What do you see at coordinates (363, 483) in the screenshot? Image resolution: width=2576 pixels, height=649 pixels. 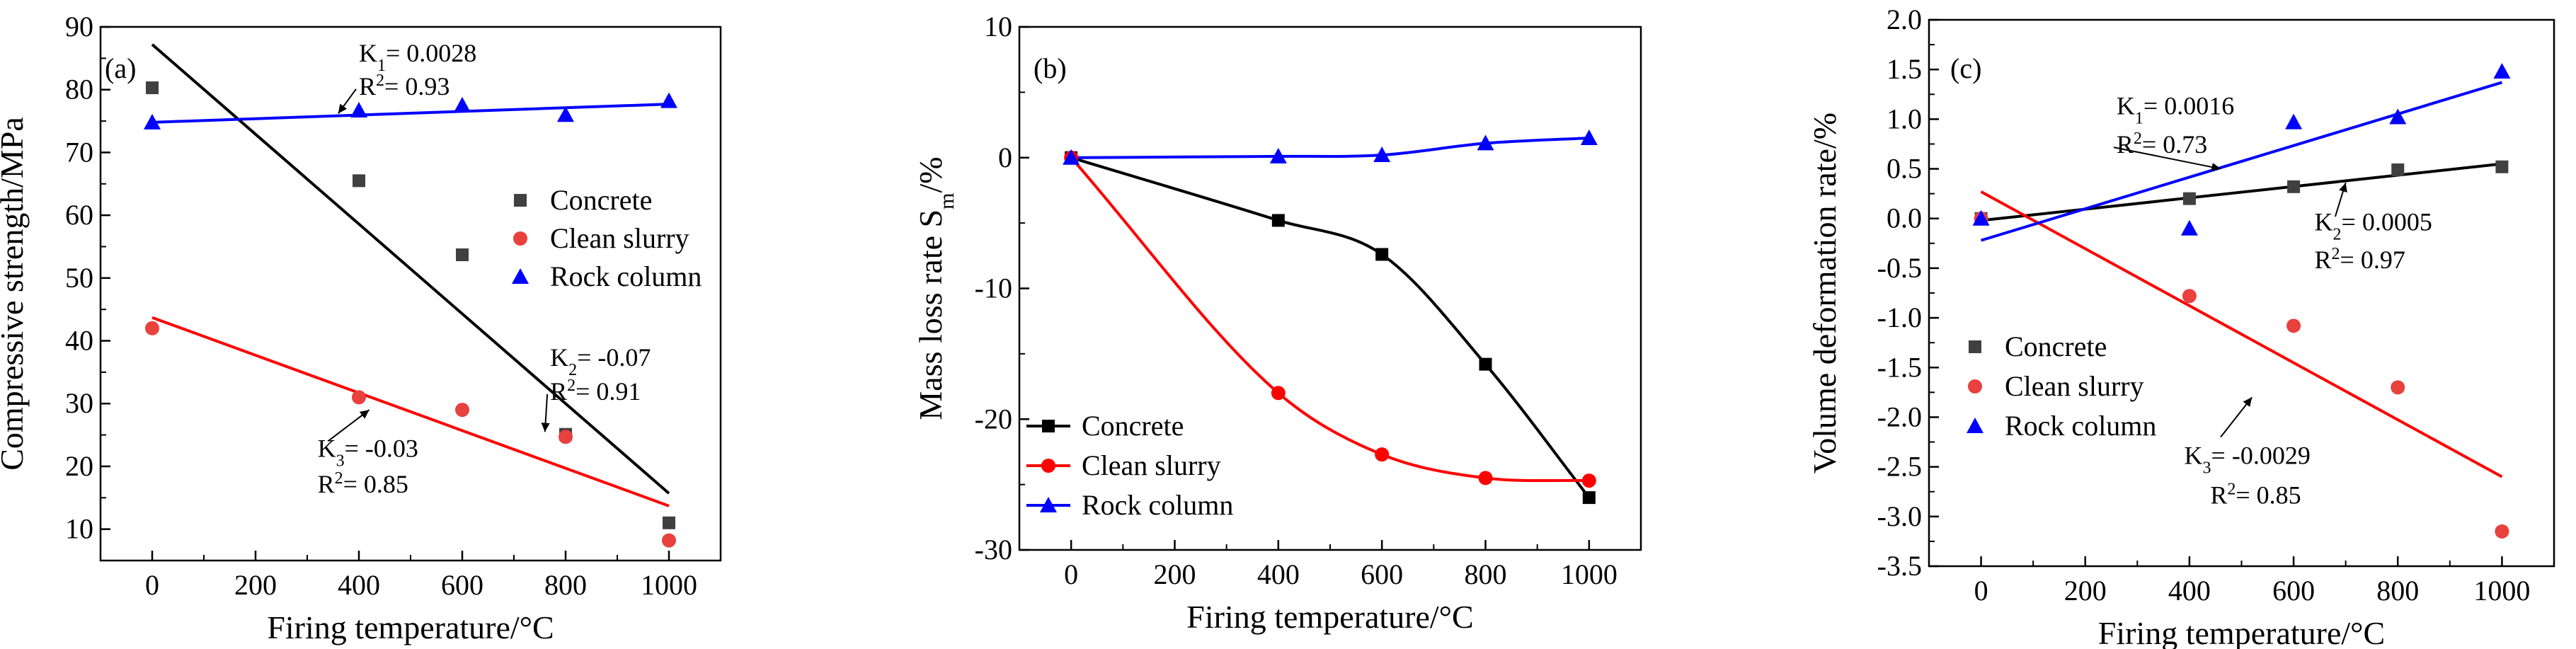 I see `annotation: R2= 0.85` at bounding box center [363, 483].